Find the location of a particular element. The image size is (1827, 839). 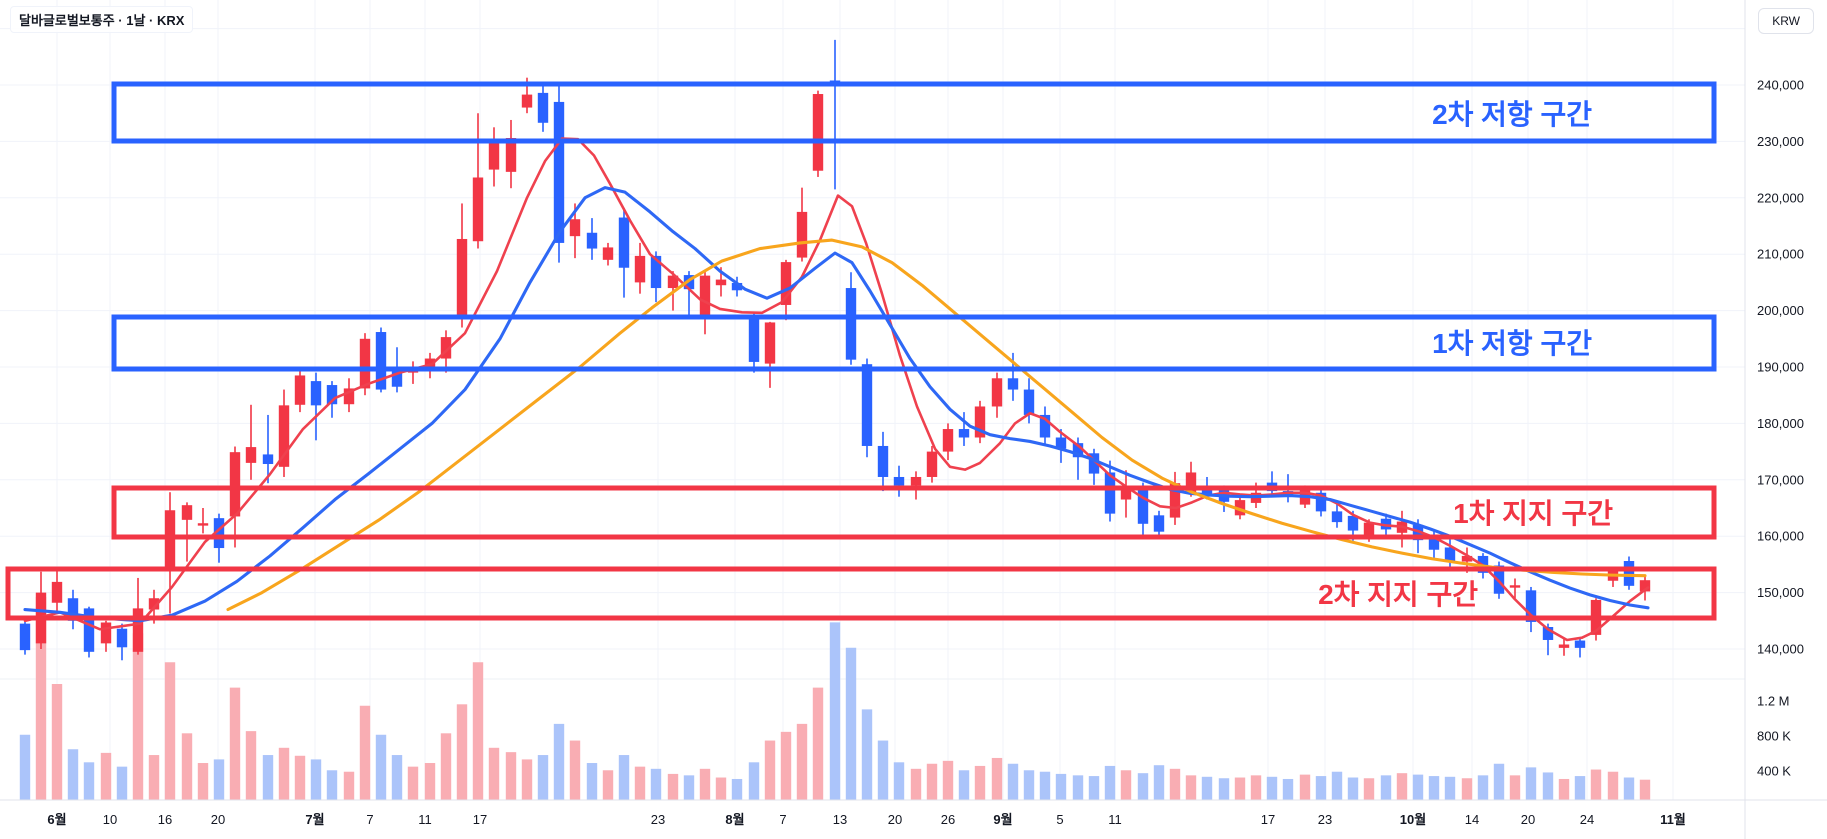

currency-krw-button: KRW is located at coordinates (1786, 21).